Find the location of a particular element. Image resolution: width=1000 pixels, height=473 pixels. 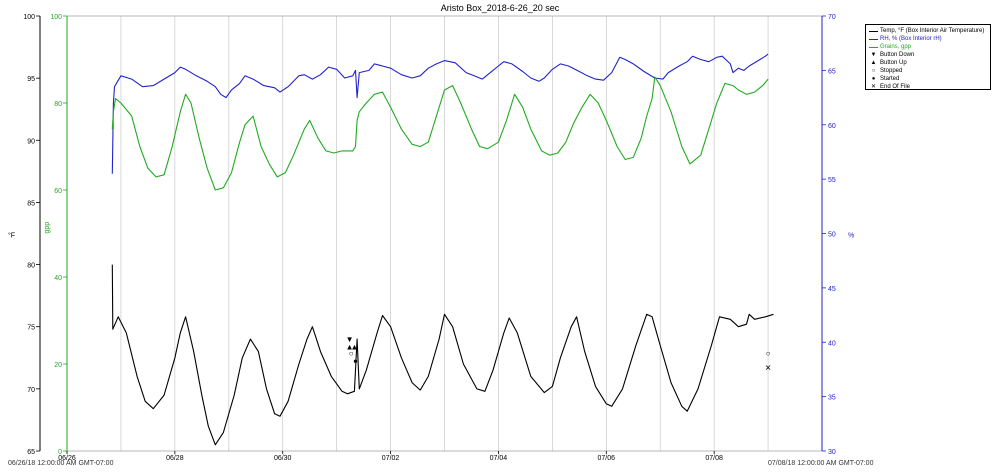

rh-tick-label: 60 is located at coordinates (832, 126).